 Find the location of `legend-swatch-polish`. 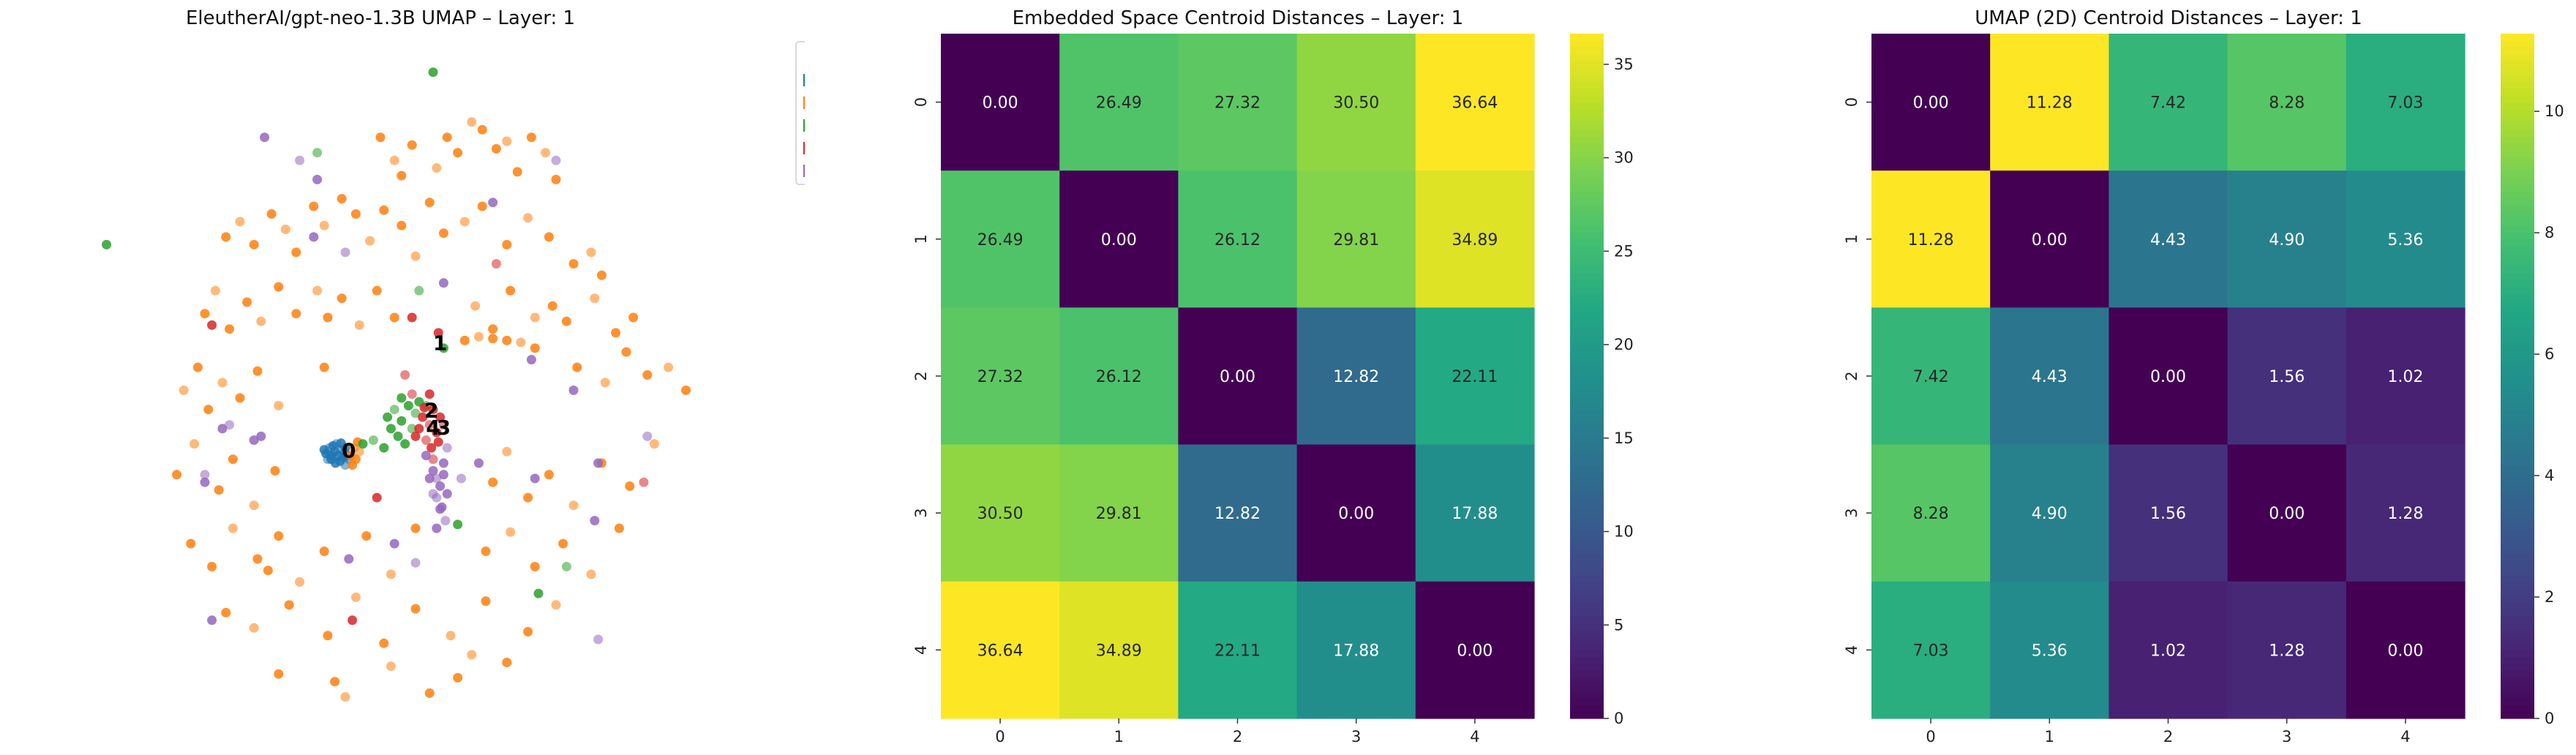

legend-swatch-polish is located at coordinates (804, 171).